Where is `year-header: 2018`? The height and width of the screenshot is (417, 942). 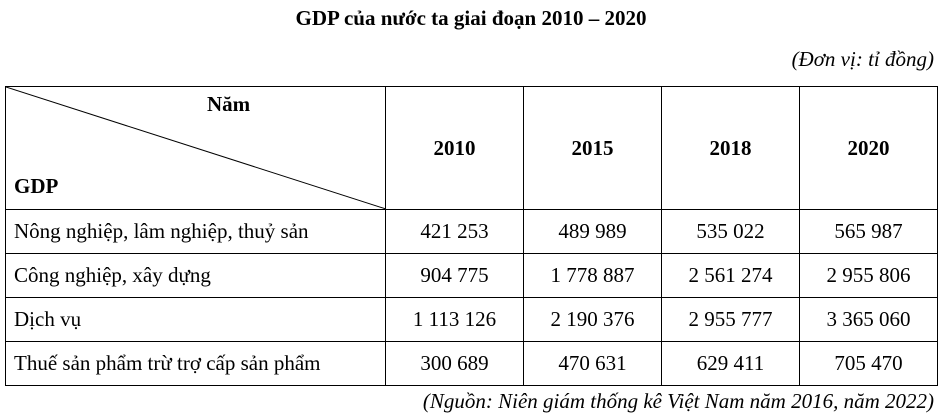
year-header: 2018 is located at coordinates (730, 148).